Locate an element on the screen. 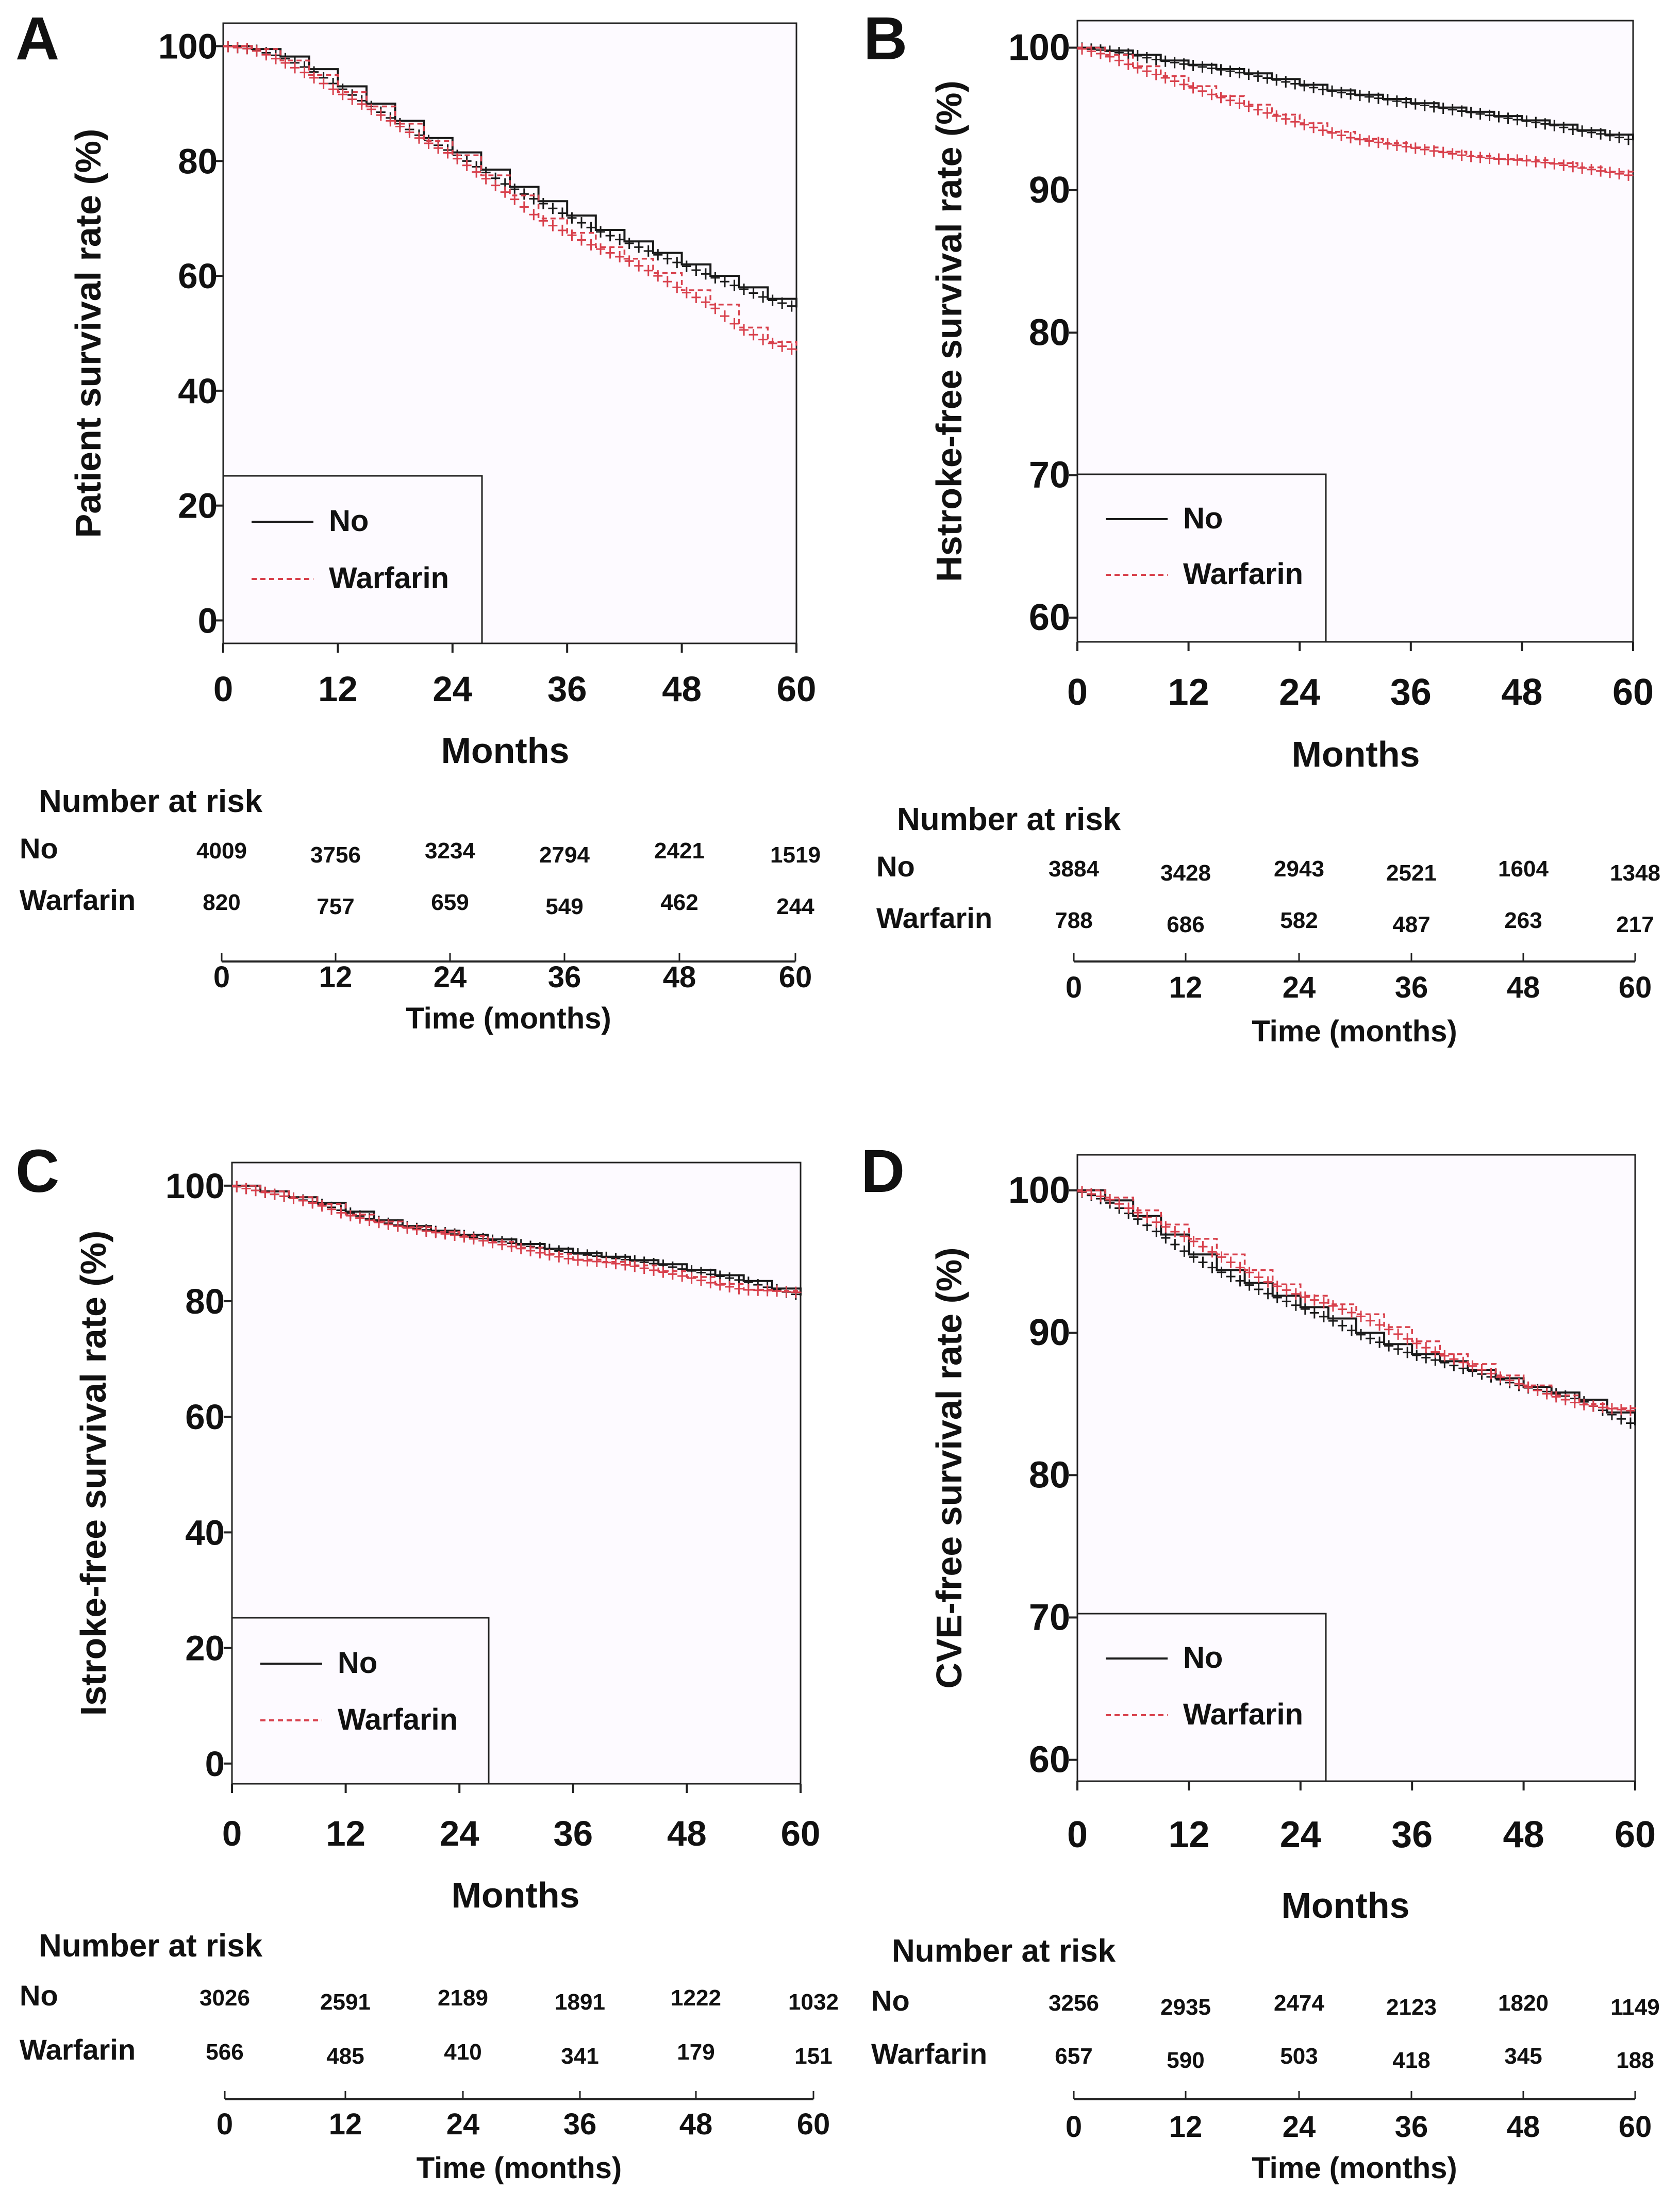 Image resolution: width=1680 pixels, height=2206 pixels. risk-value: 2189 is located at coordinates (463, 1998).